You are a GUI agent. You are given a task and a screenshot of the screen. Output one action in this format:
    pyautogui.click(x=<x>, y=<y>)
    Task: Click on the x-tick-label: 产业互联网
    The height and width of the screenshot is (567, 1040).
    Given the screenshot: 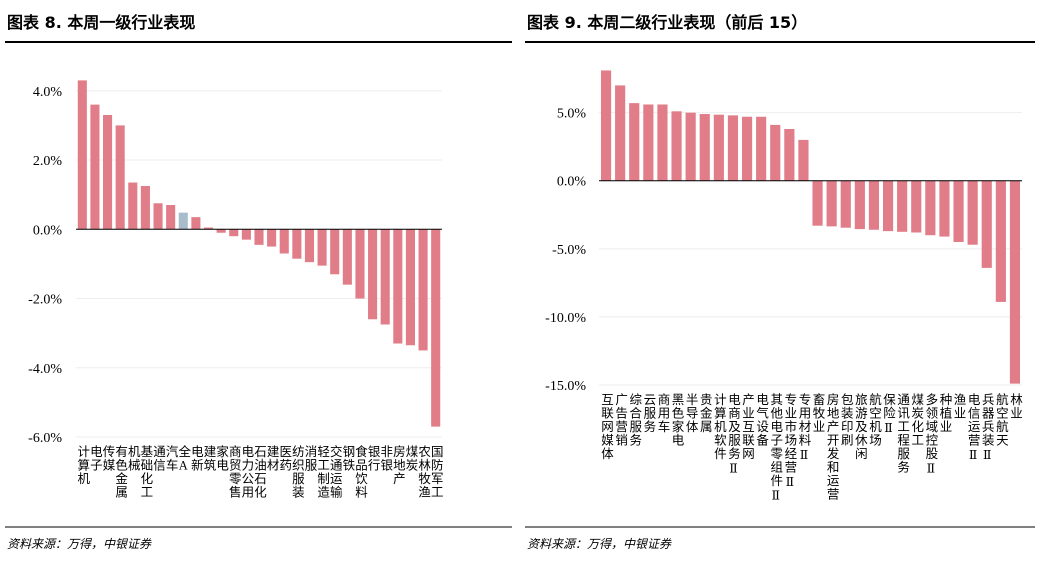 What is the action you would take?
    pyautogui.click(x=747, y=427)
    